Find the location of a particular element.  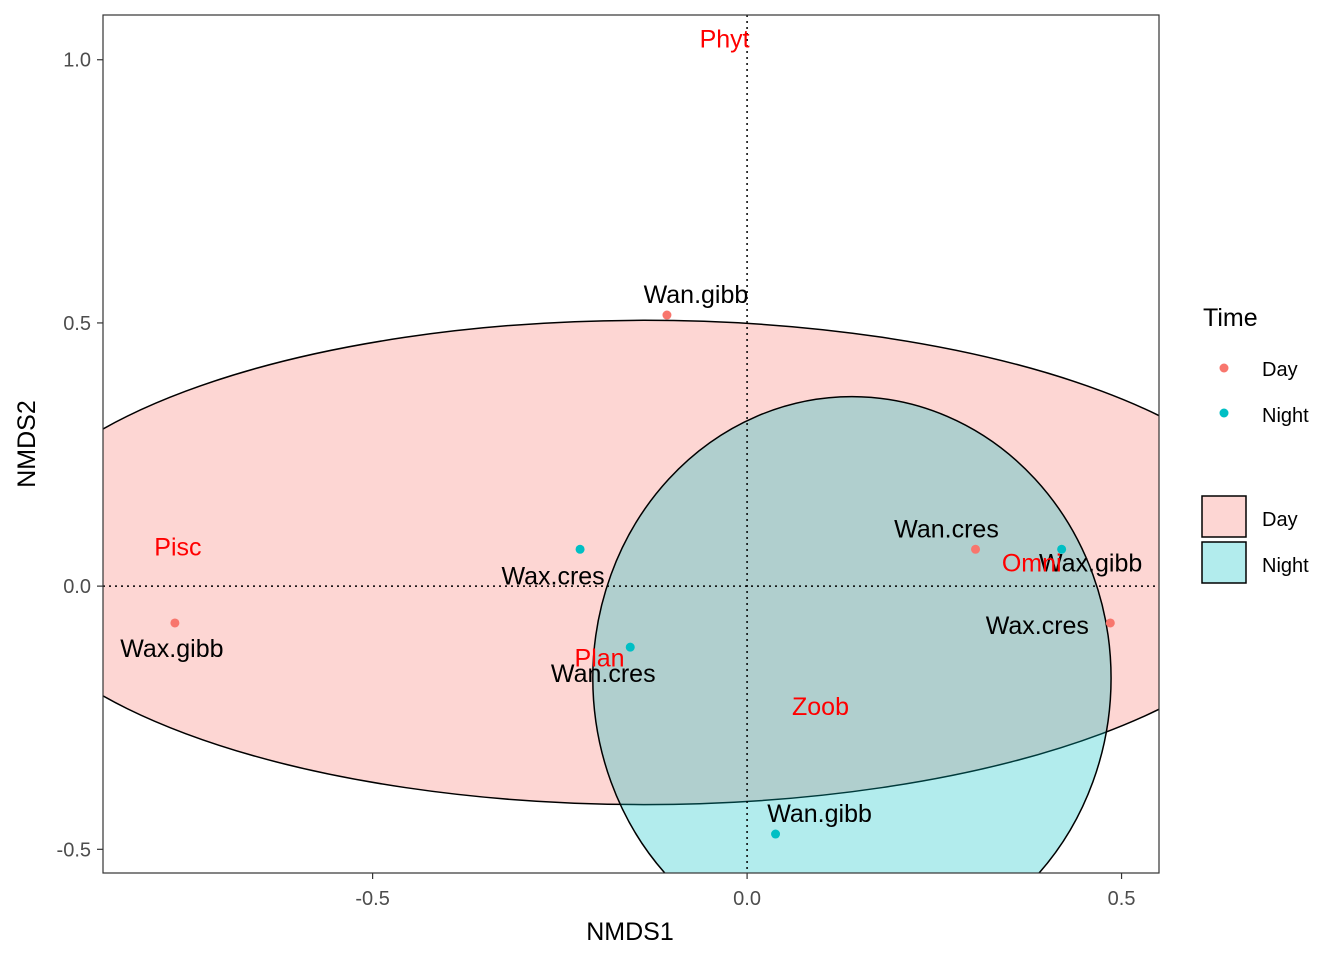

legend-night-label: Night is located at coordinates (1285, 416).